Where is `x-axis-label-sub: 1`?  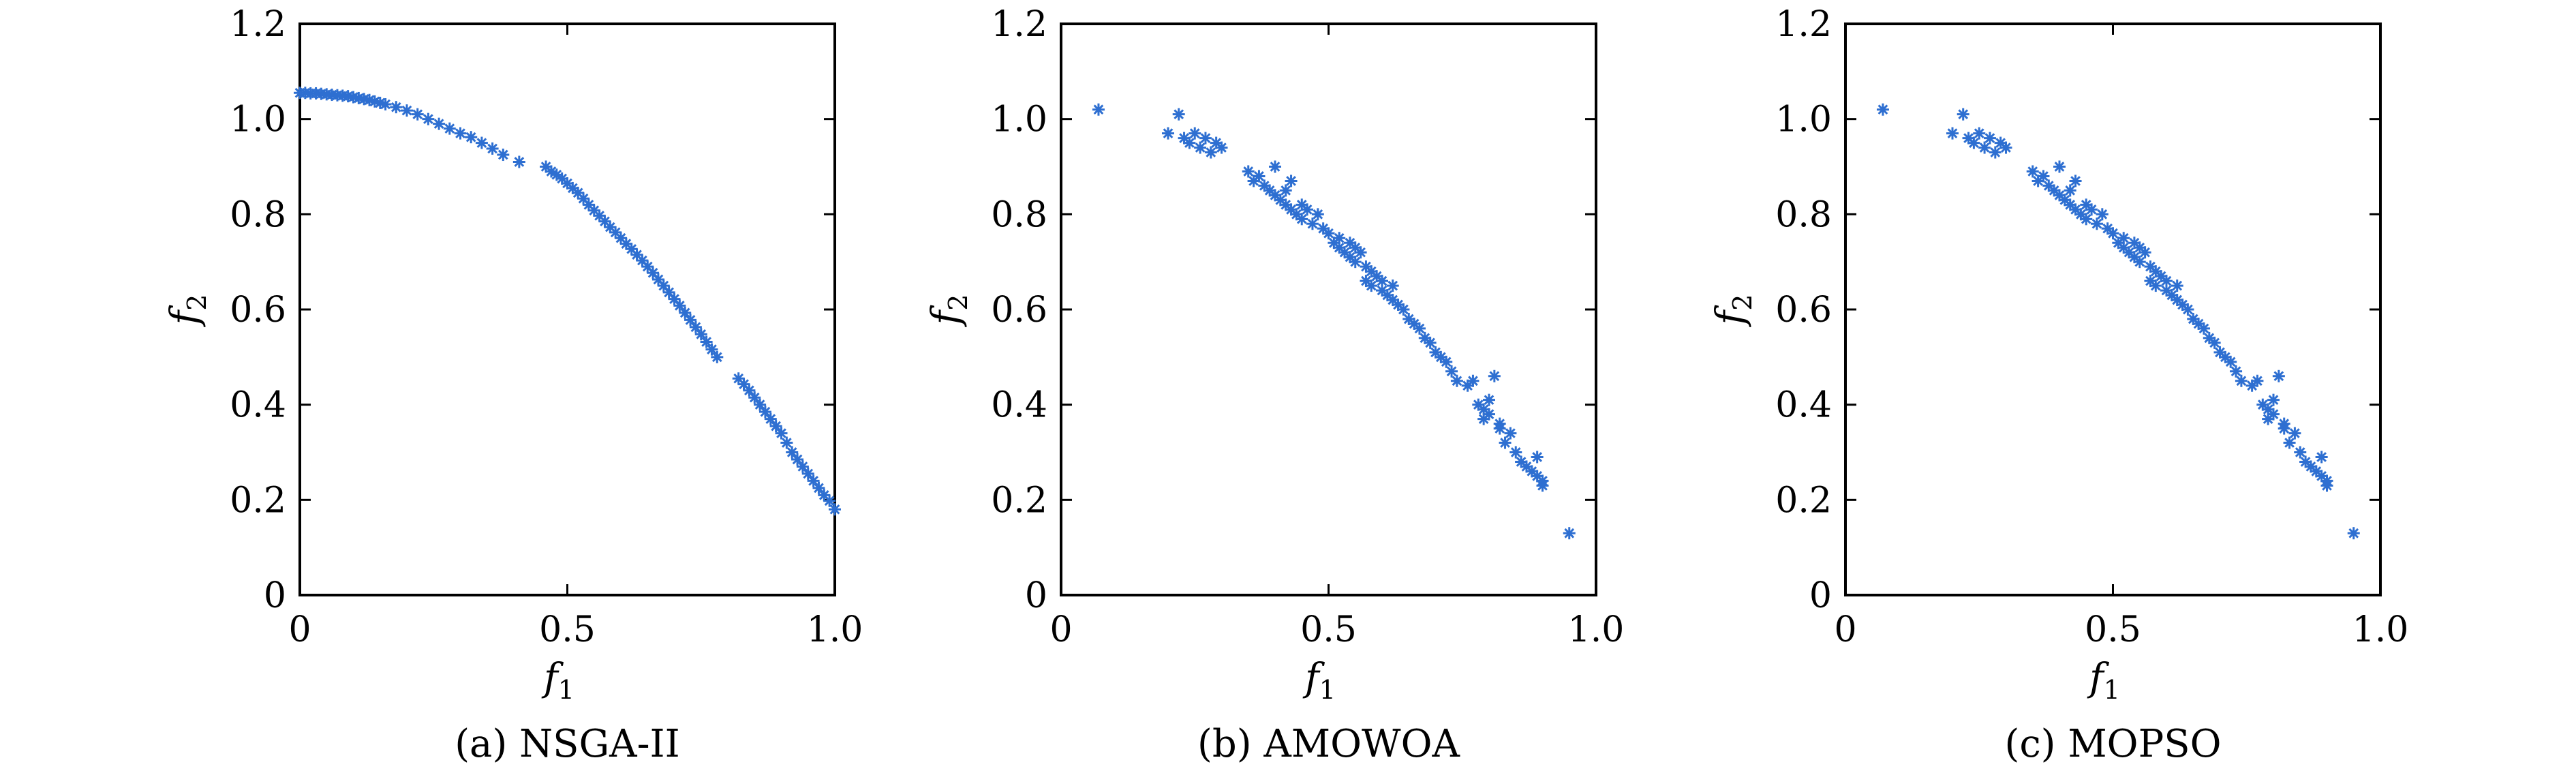 x-axis-label-sub: 1 is located at coordinates (566, 690).